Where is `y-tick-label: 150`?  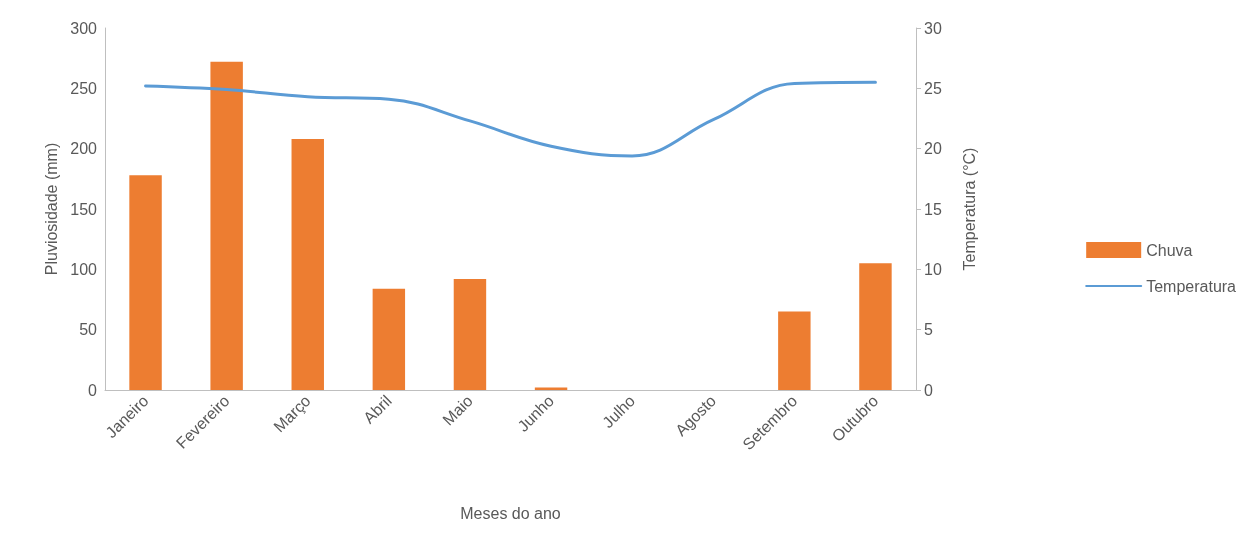
y-tick-label: 150 is located at coordinates (84, 209).